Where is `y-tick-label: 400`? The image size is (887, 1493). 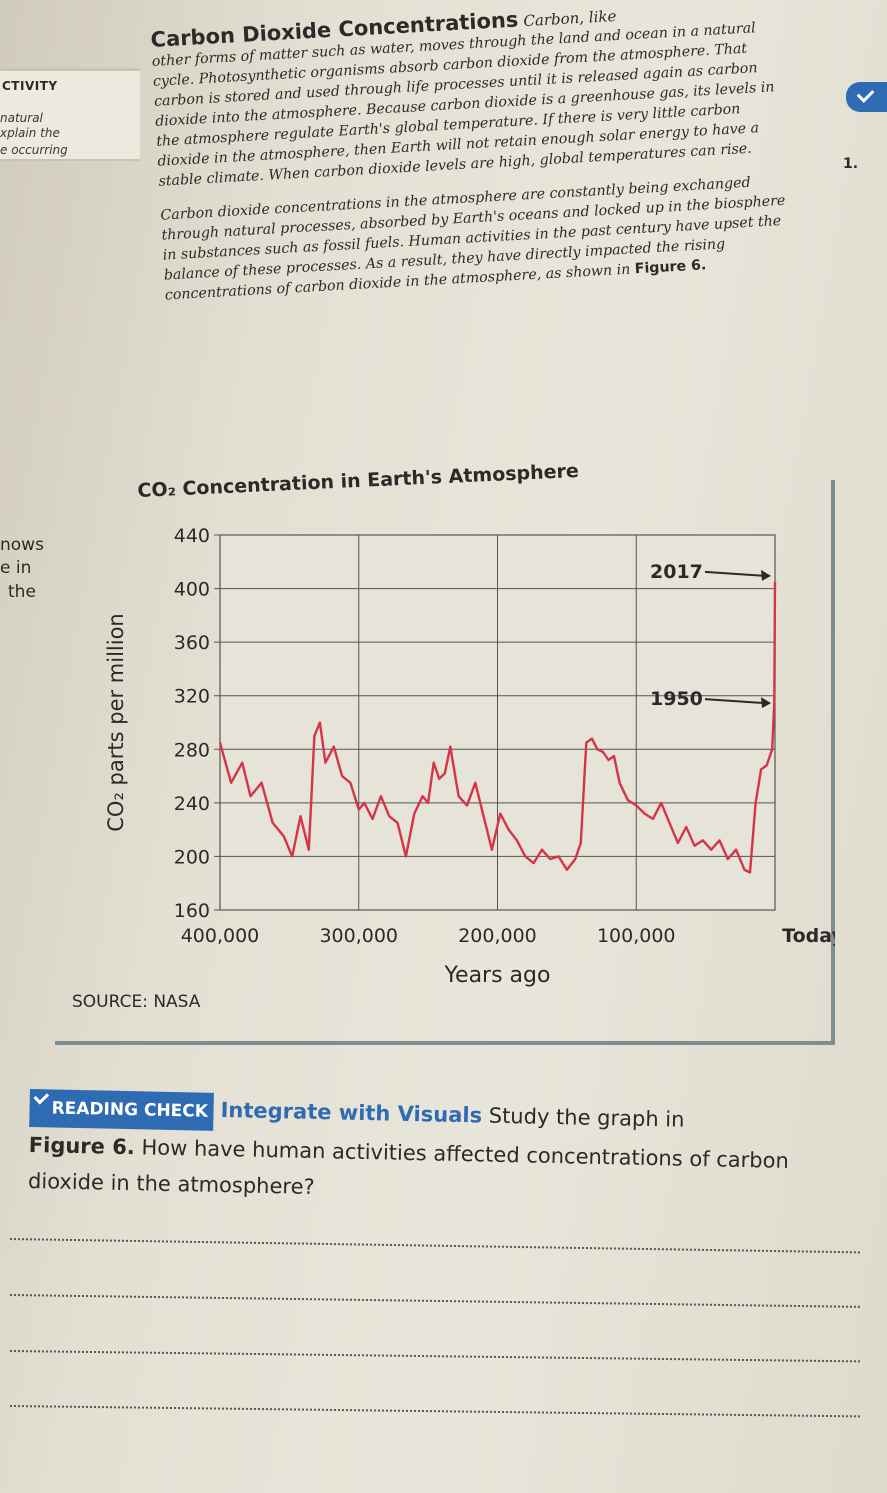
y-tick-label: 400 is located at coordinates (192, 590).